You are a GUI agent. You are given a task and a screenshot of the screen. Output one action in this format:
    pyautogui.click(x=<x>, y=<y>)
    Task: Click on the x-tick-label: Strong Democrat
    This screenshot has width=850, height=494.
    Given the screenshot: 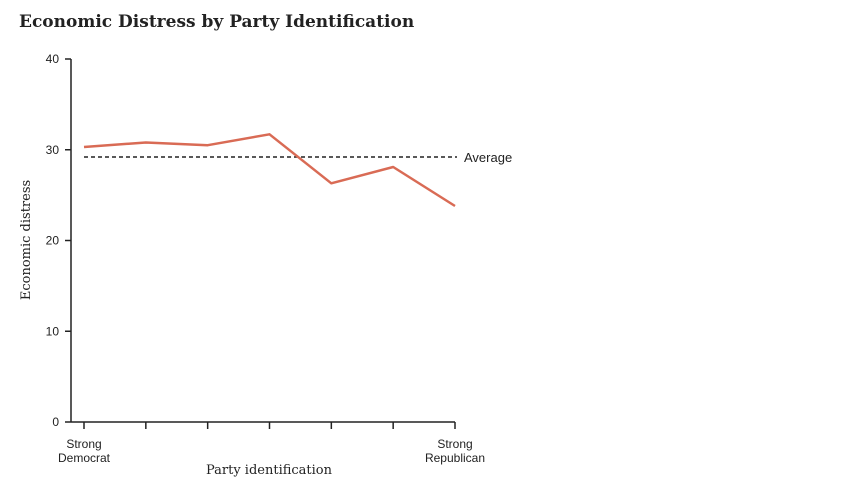 What is the action you would take?
    pyautogui.click(x=84, y=451)
    